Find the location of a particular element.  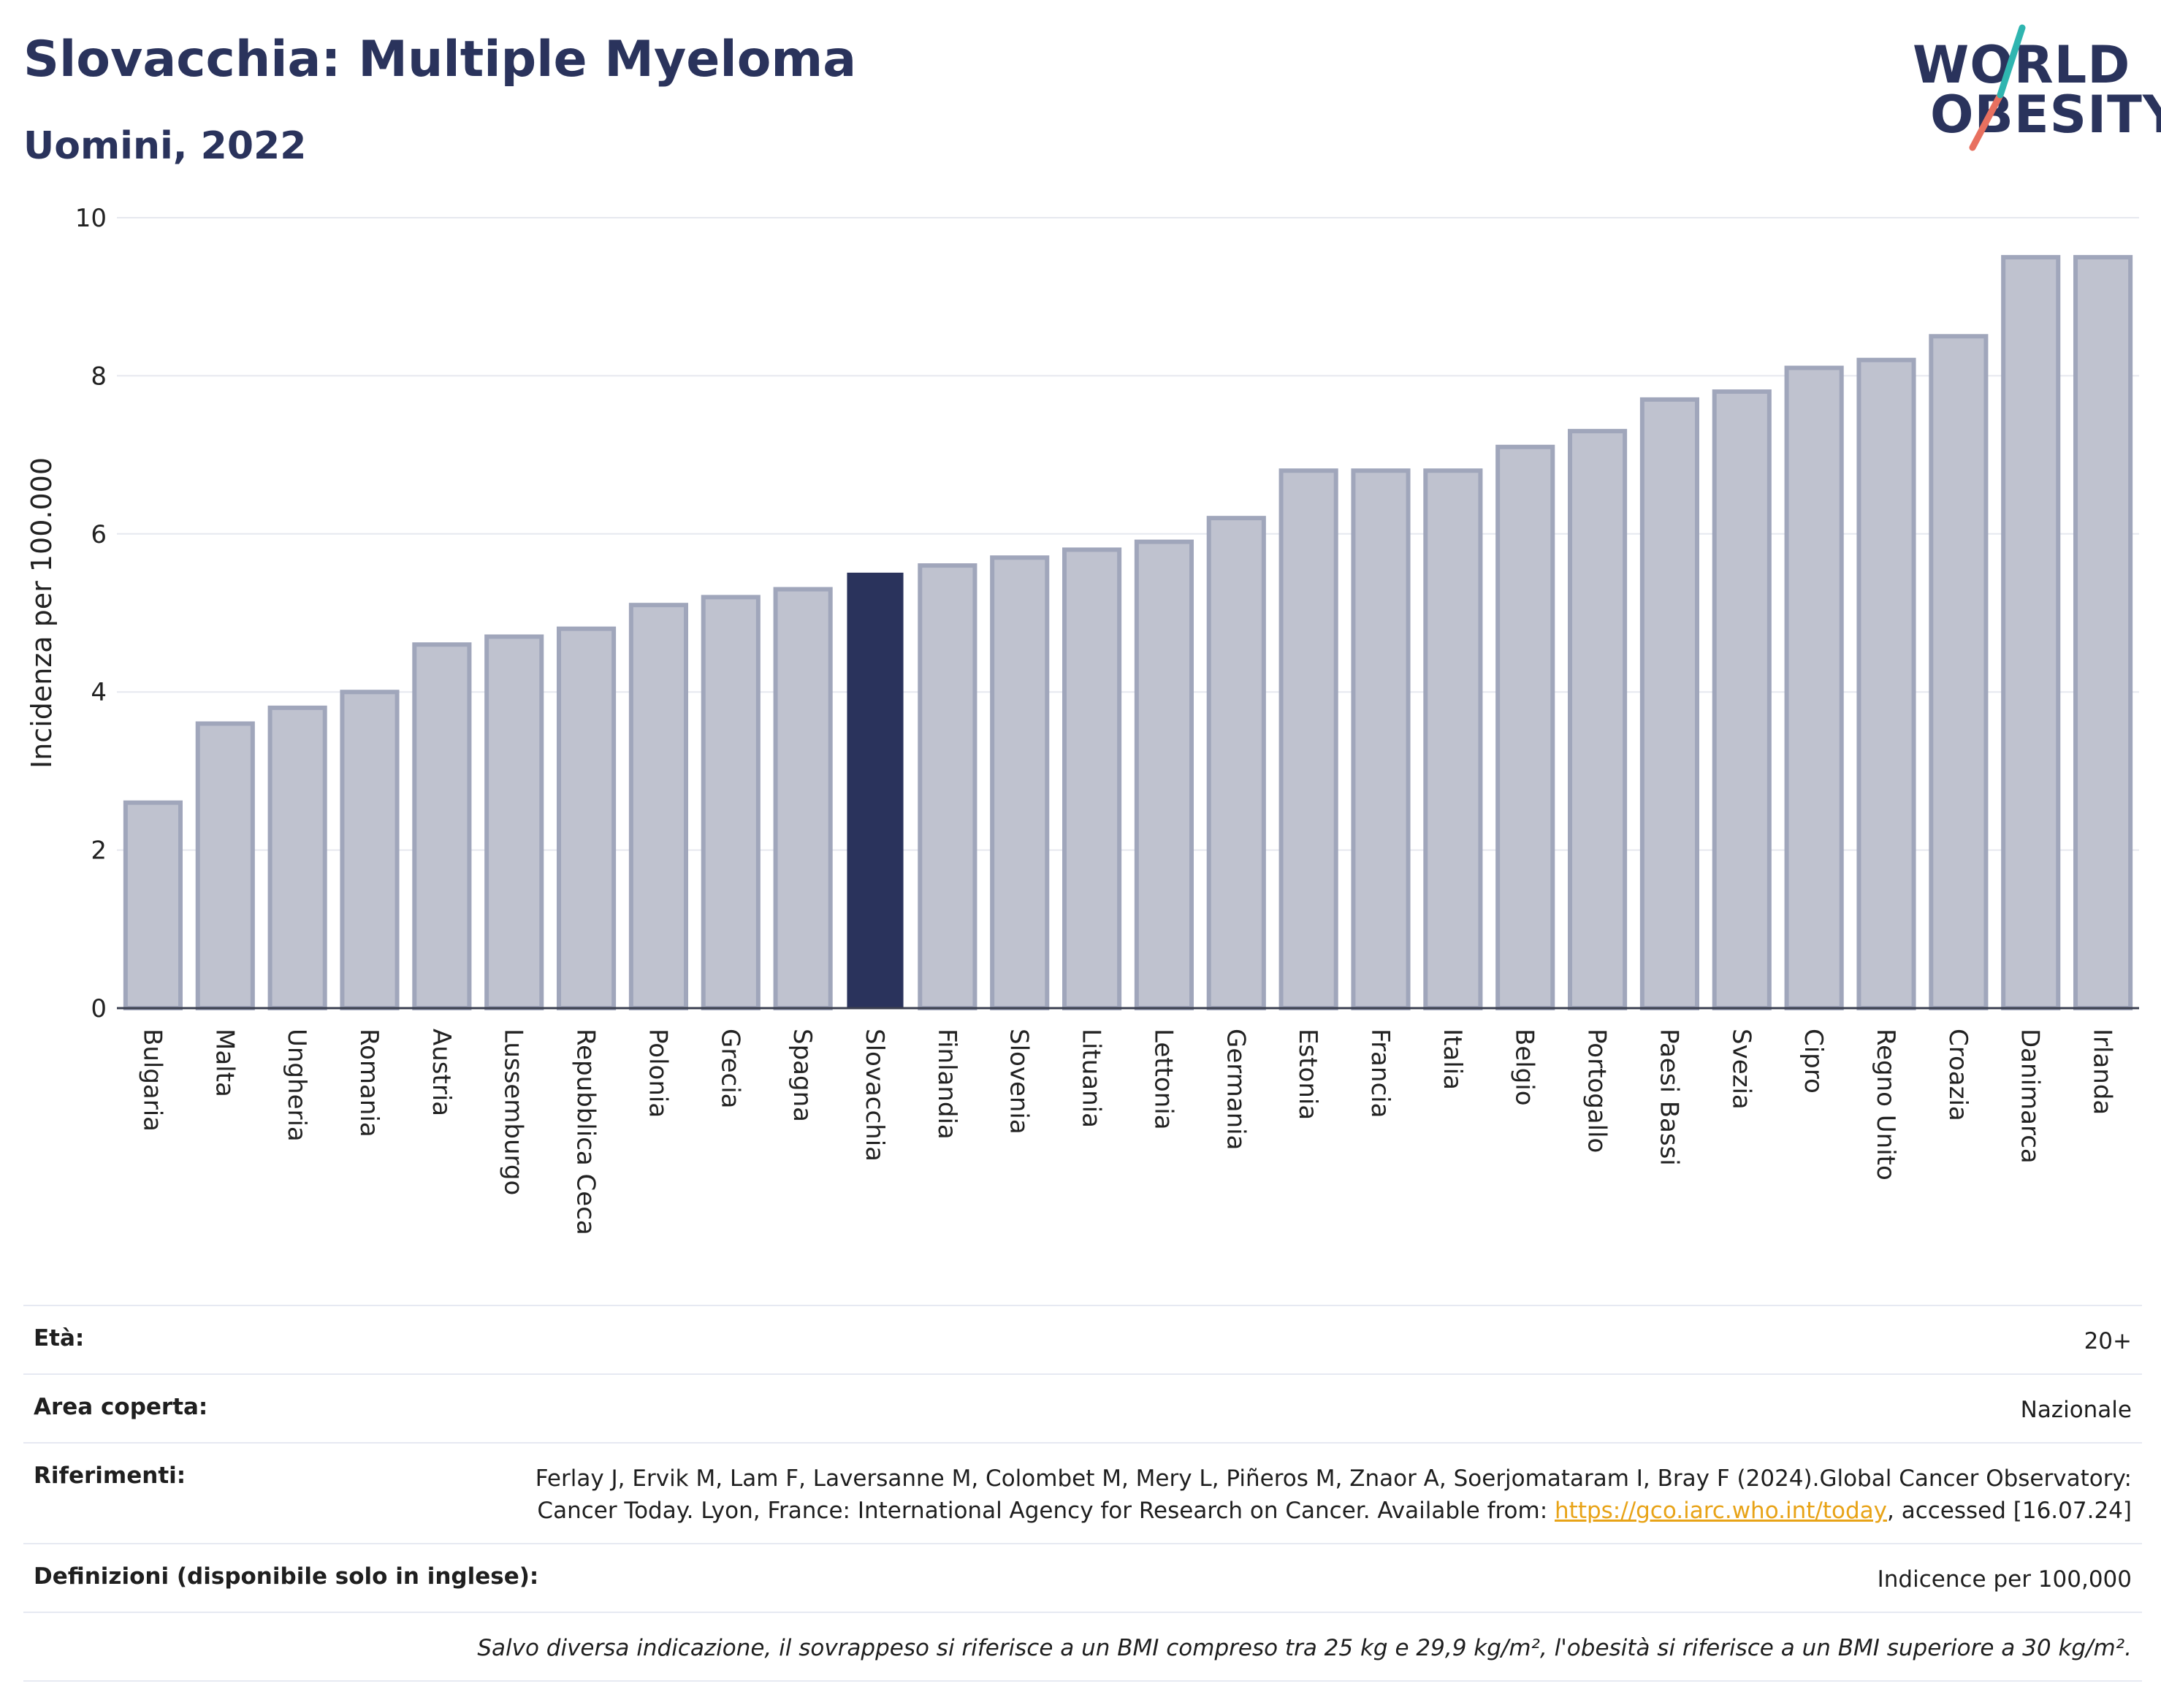

area-value: Nazionale is located at coordinates (2076, 1410).